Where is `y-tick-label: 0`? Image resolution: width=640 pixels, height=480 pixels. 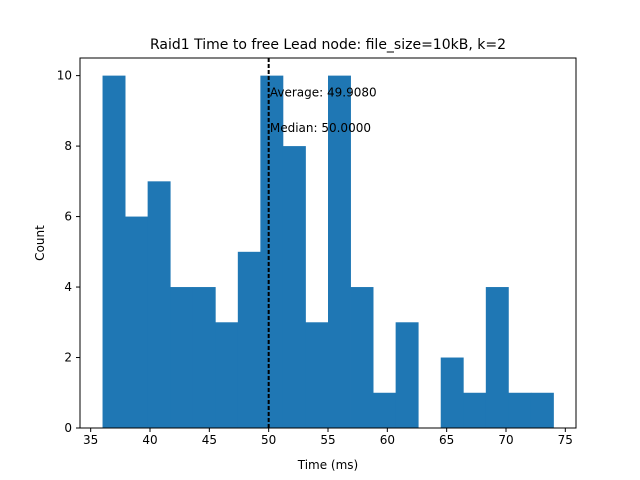 y-tick-label: 0 is located at coordinates (68, 428).